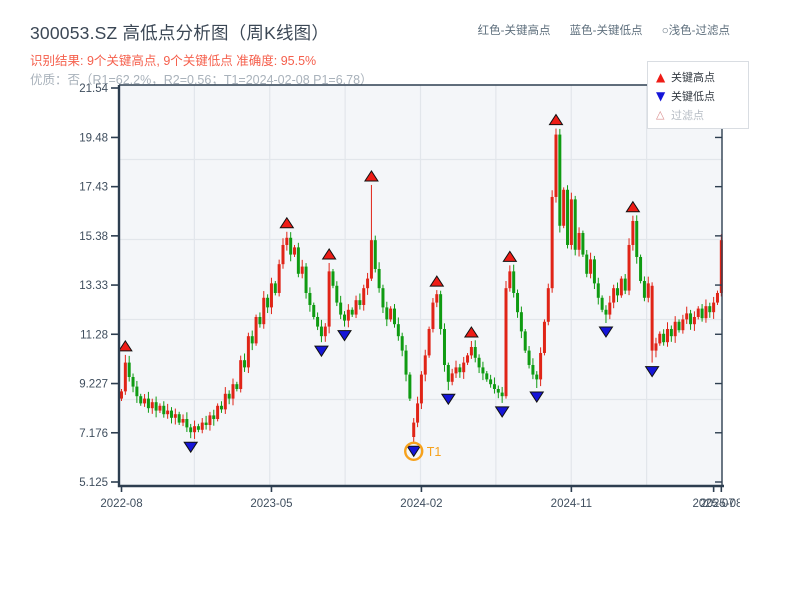 This screenshot has height=600, width=800. I want to click on page-title: 300053.SZ 高低点分析图（周K线图）, so click(180, 33).